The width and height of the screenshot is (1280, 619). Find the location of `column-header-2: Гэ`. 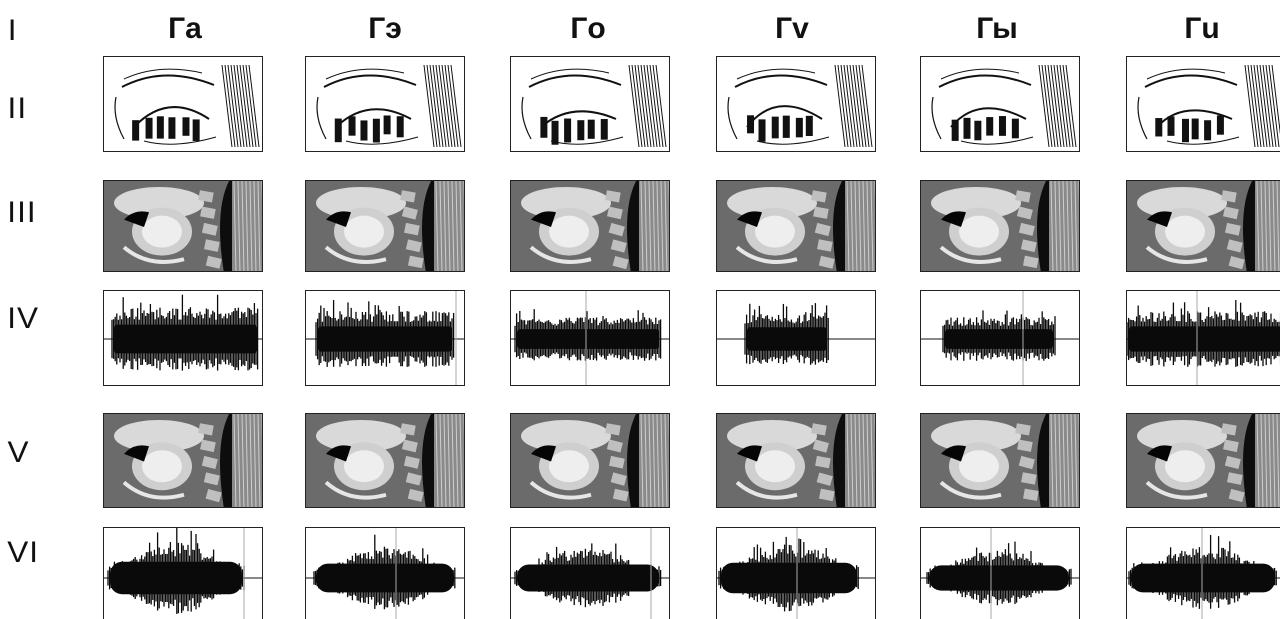

column-header-2: Гэ is located at coordinates (385, 28).